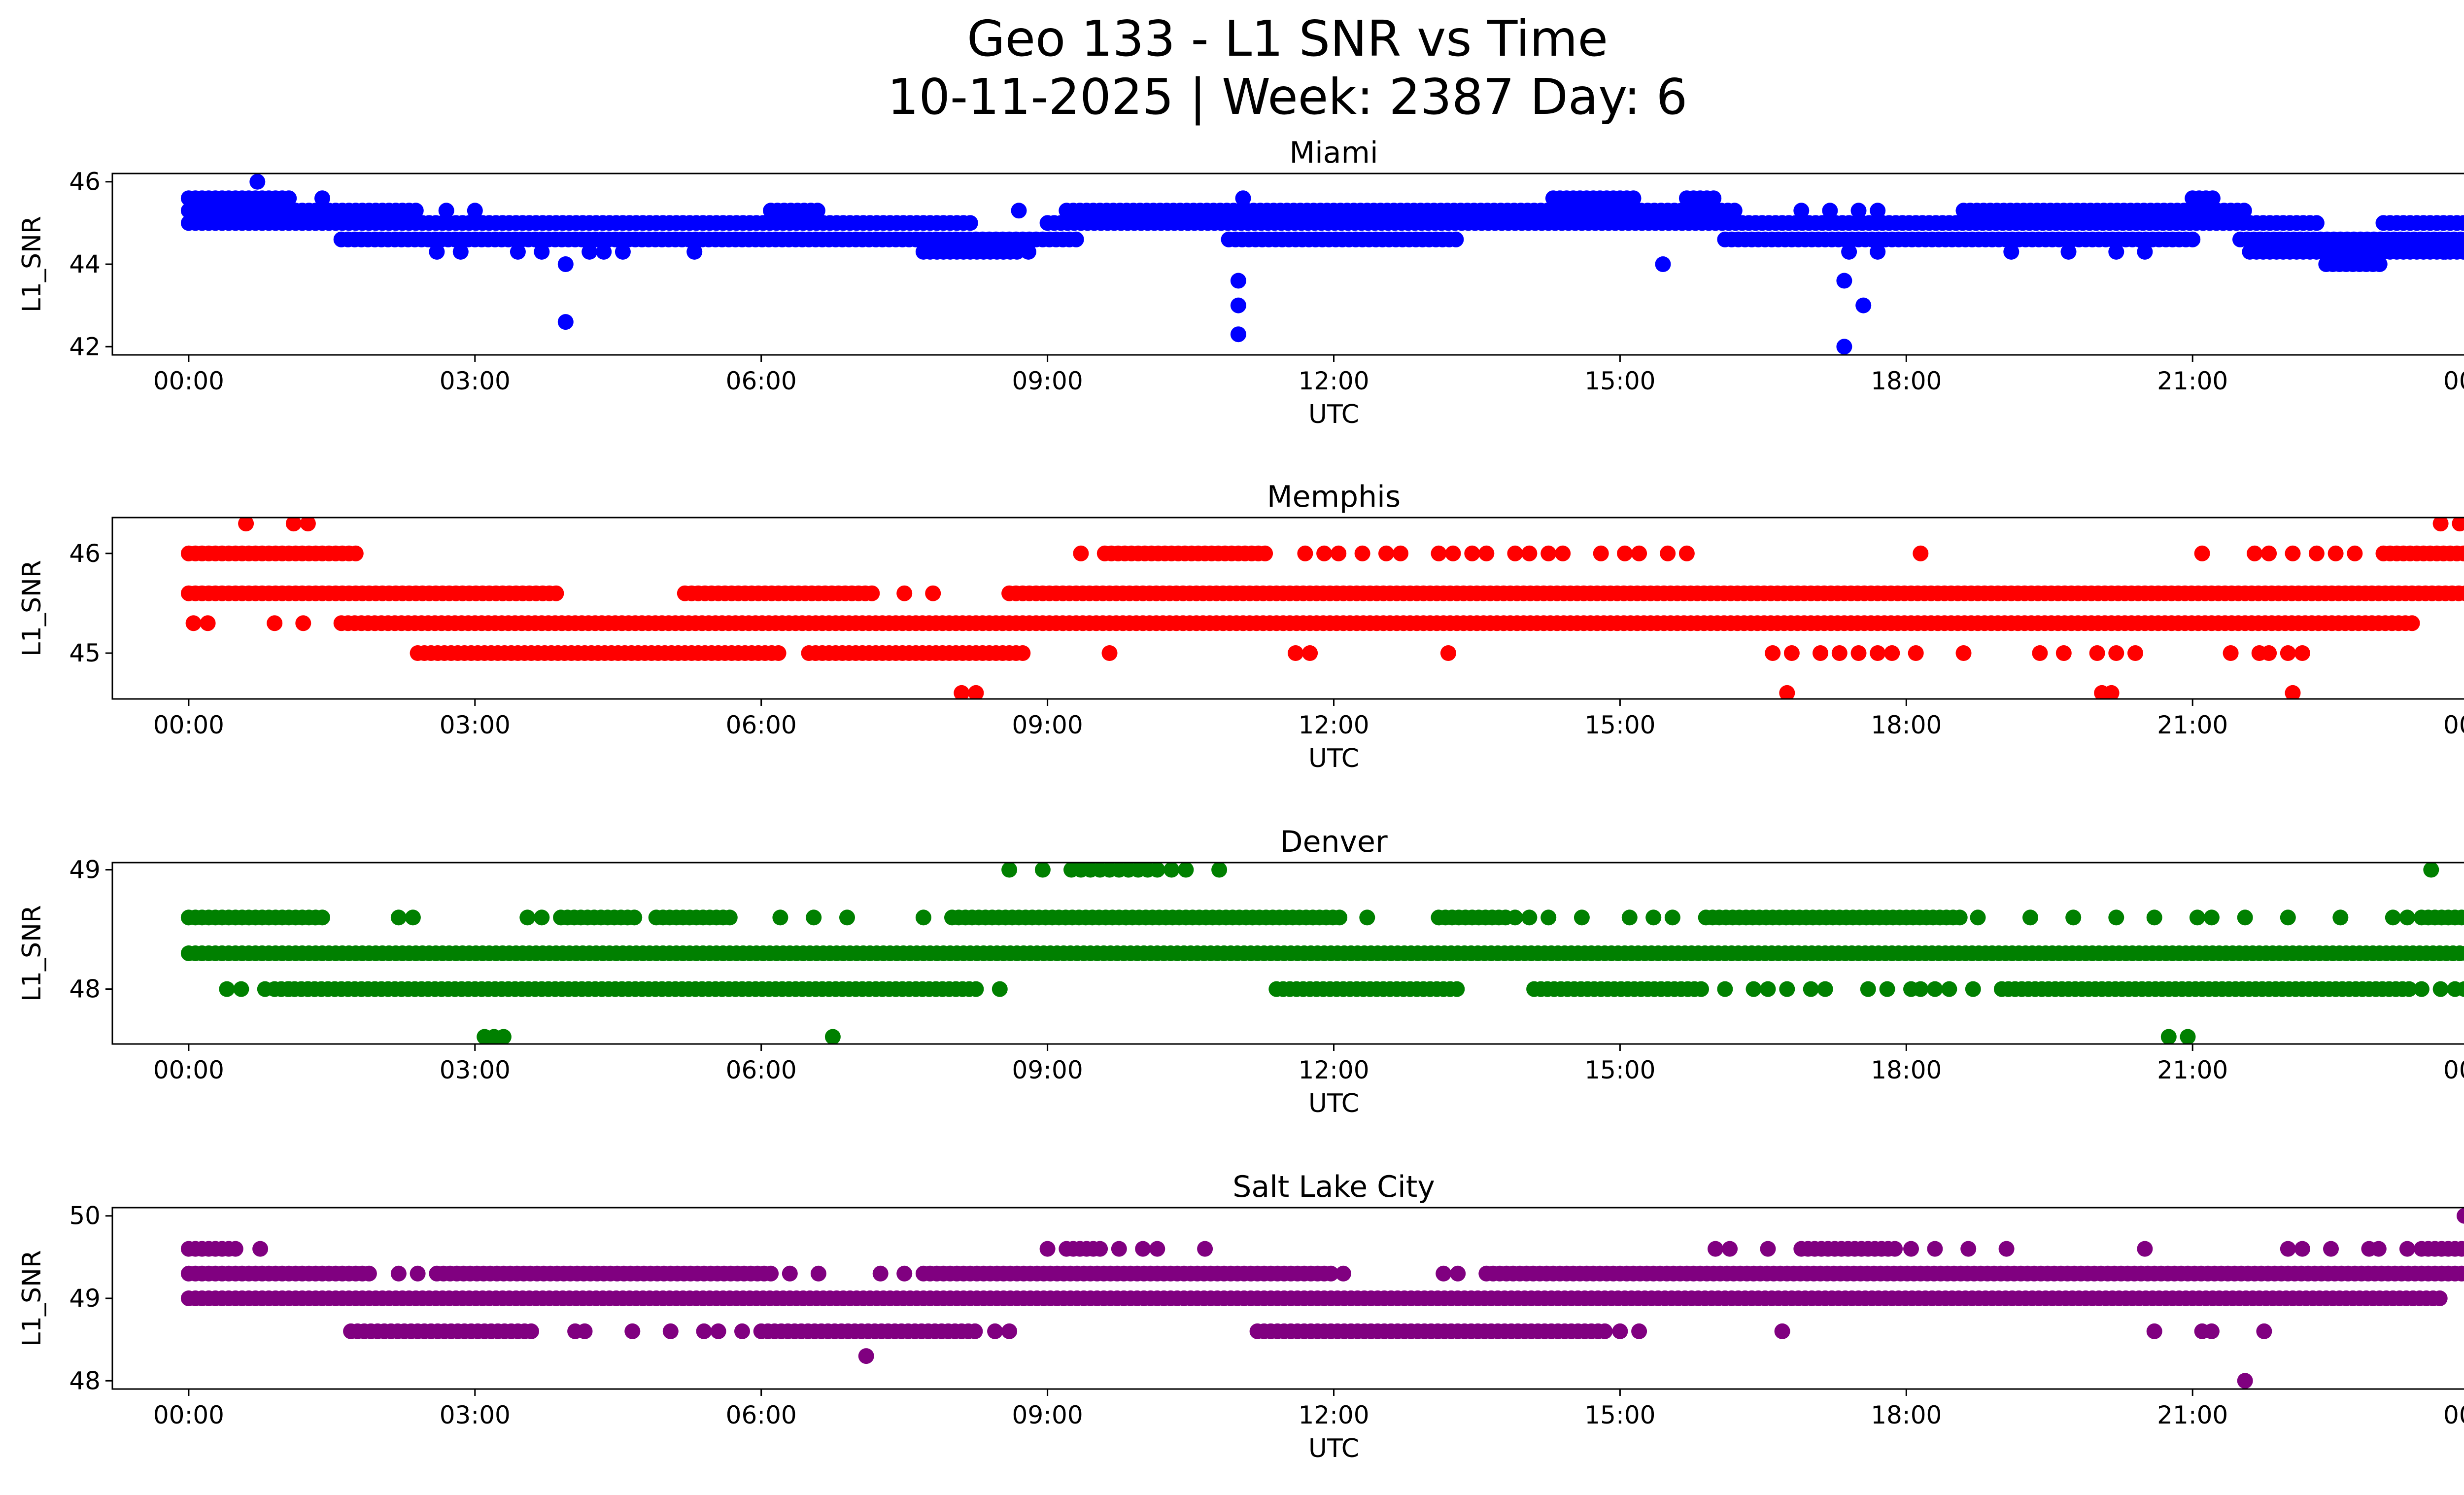  What do you see at coordinates (1619, 381) in the screenshot?
I see `x-tick-label: 15:00` at bounding box center [1619, 381].